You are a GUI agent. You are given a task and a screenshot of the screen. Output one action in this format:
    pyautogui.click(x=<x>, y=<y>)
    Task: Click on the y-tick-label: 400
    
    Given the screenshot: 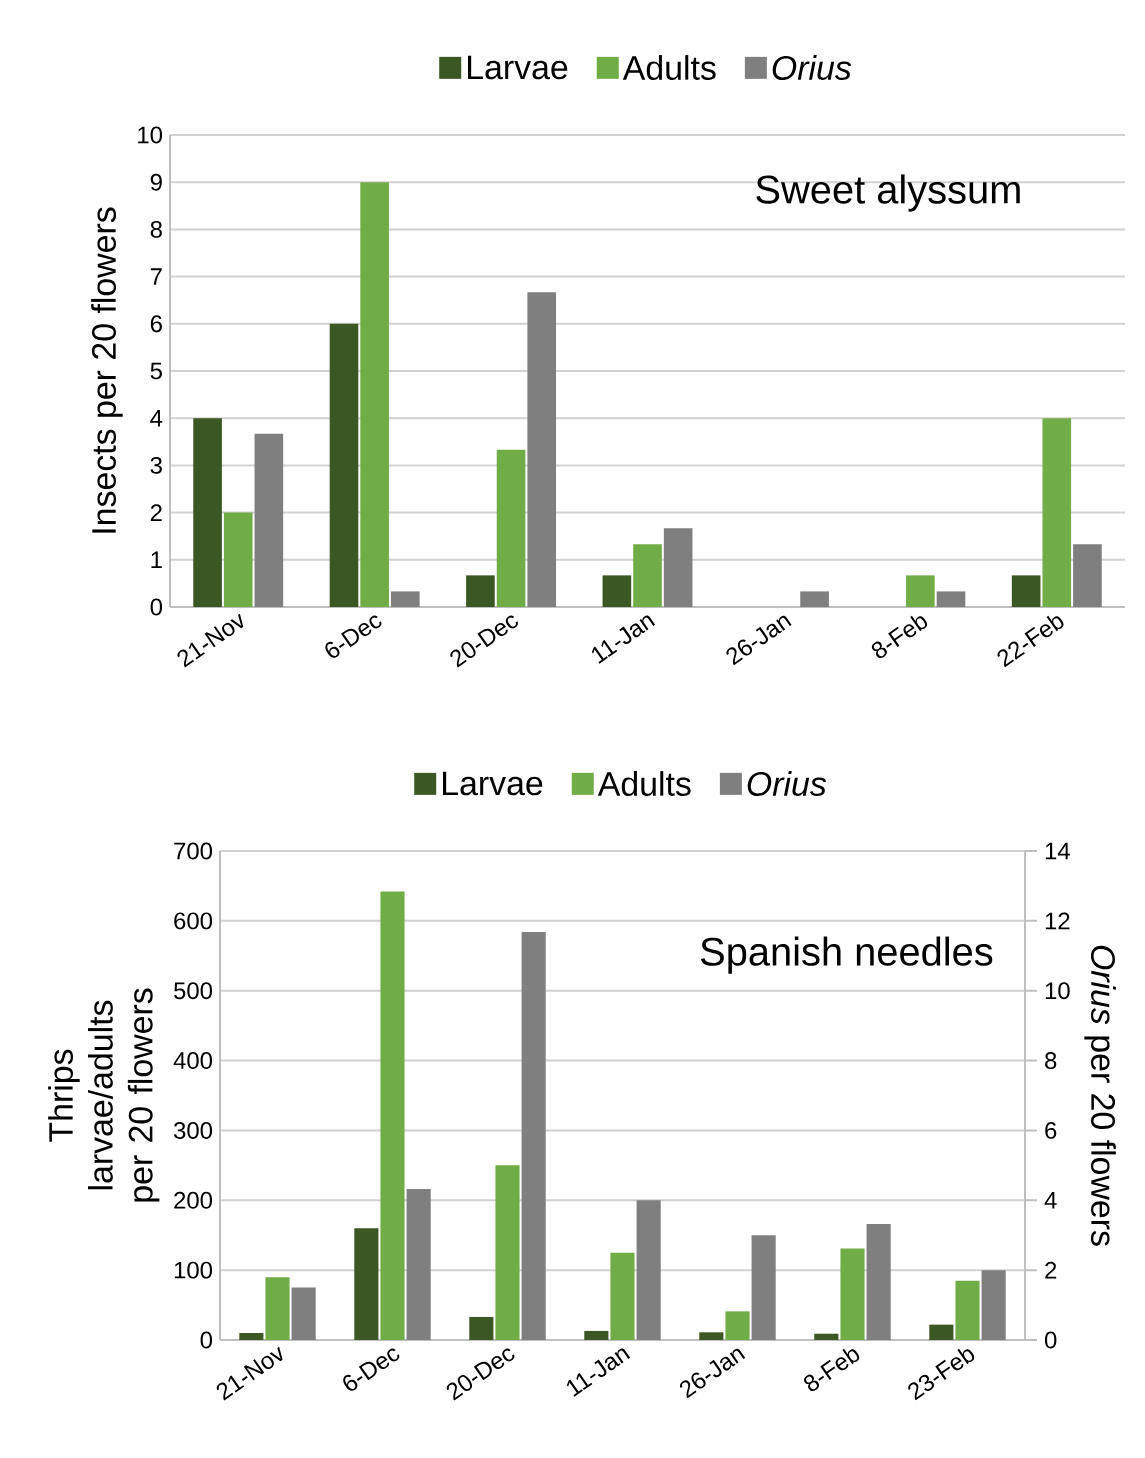 What is the action you would take?
    pyautogui.click(x=193, y=1061)
    